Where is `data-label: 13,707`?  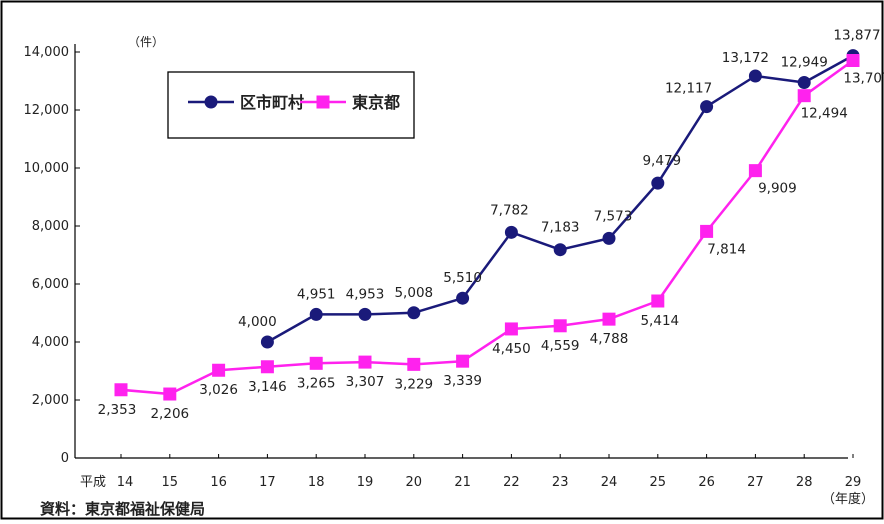
data-label: 13,707 is located at coordinates (863, 78).